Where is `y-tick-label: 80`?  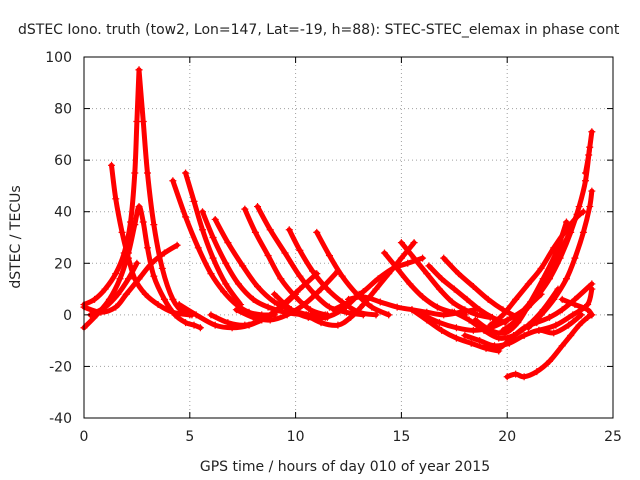
y-tick-label: 80 is located at coordinates (63, 110).